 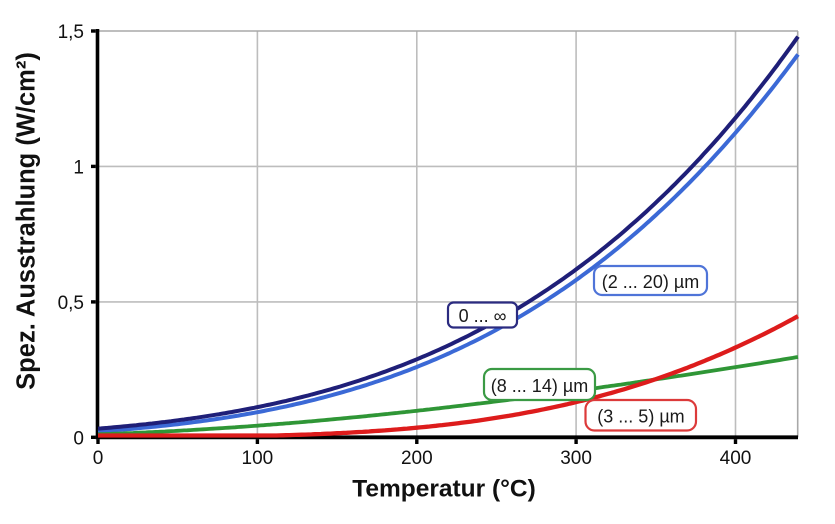 I want to click on svg-text: 200, so click(x=417, y=458).